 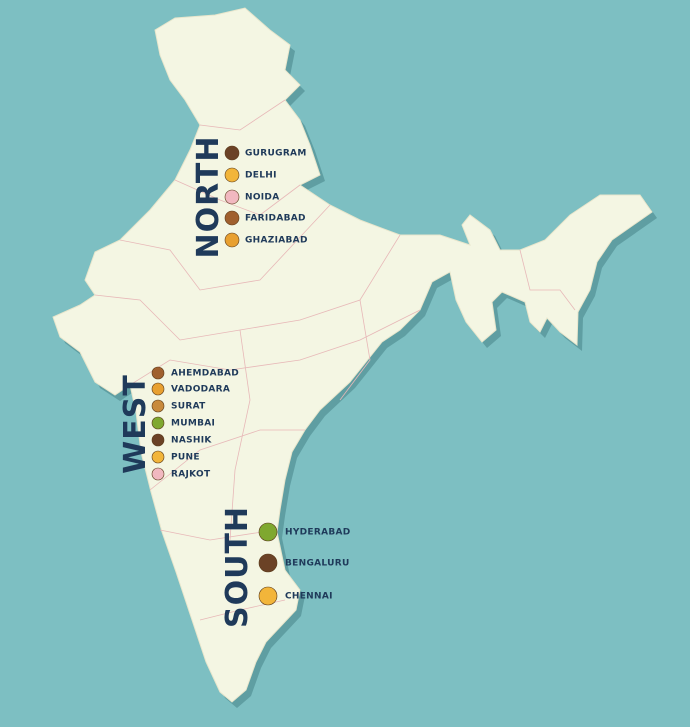 What do you see at coordinates (262, 198) in the screenshot?
I see `city-label: NOIDA` at bounding box center [262, 198].